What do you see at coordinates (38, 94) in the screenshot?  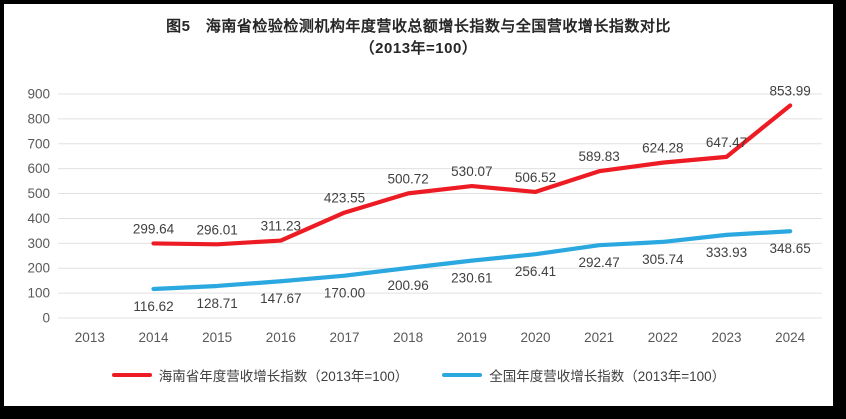 I see `y-axis-tick-label: 900` at bounding box center [38, 94].